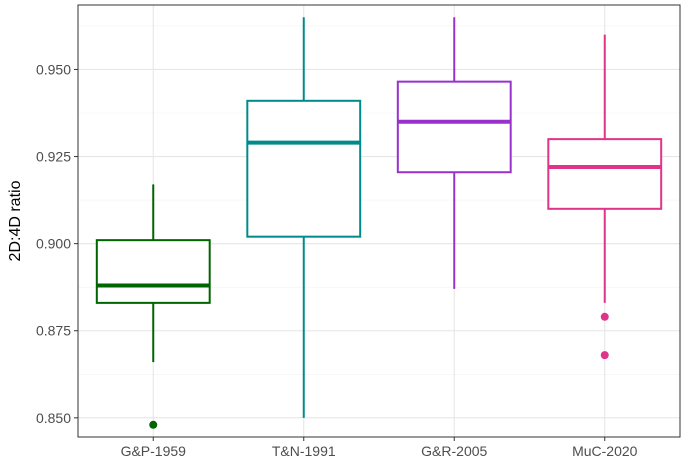 The width and height of the screenshot is (685, 462). I want to click on y-tick-label: 0.925, so click(53, 157).